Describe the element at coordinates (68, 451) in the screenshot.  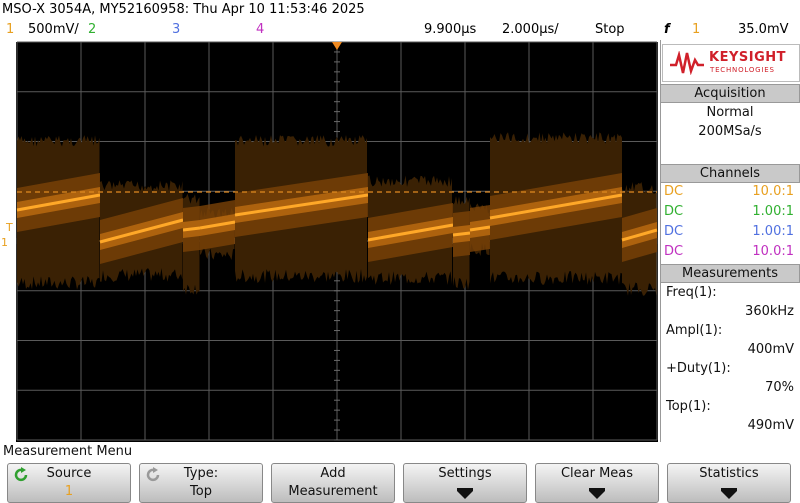
I see `menu-title: Measurement Menu` at that location.